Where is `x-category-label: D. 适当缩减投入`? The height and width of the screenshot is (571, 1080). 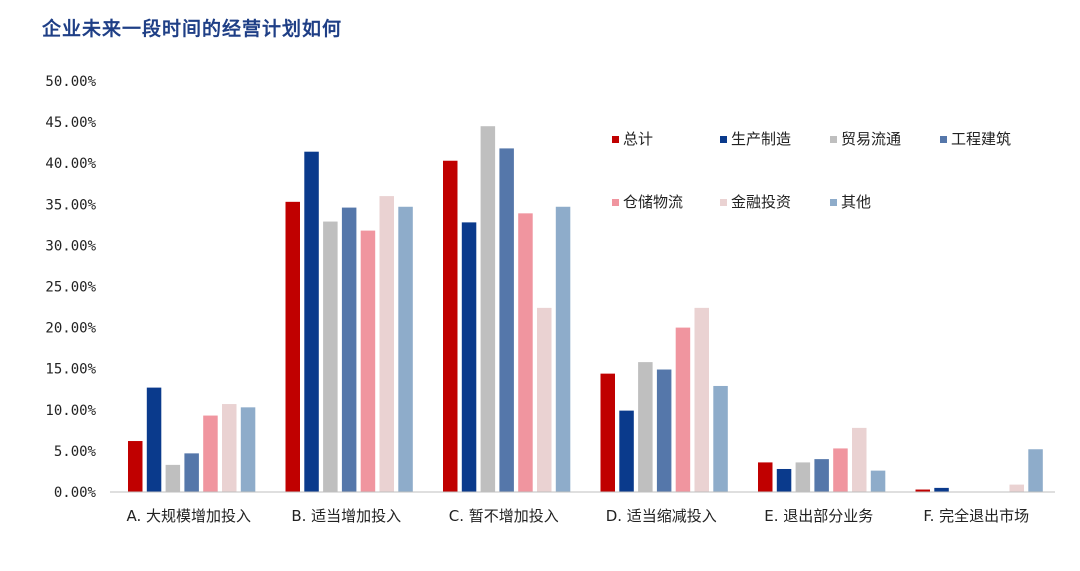
x-category-label: D. 适当缩减投入 is located at coordinates (661, 516).